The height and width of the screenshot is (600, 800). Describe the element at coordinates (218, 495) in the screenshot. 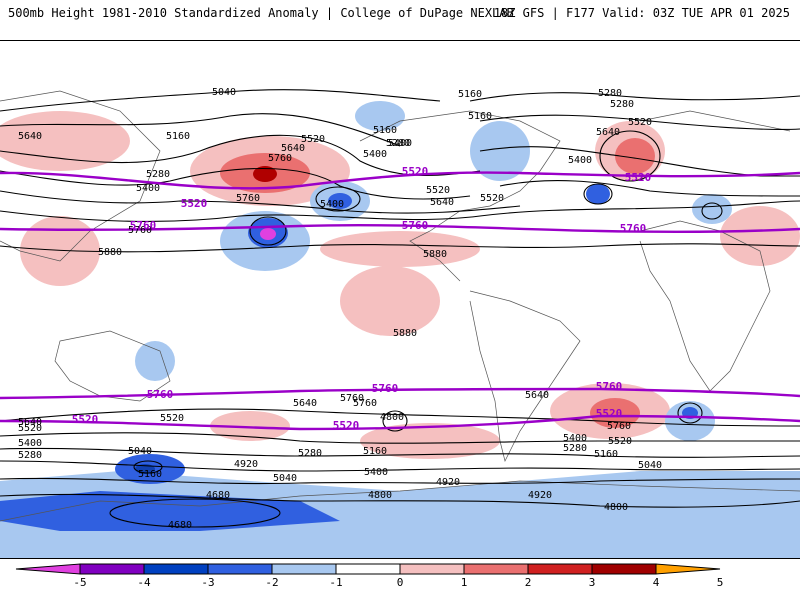

I see `contour-label: 4680` at that location.